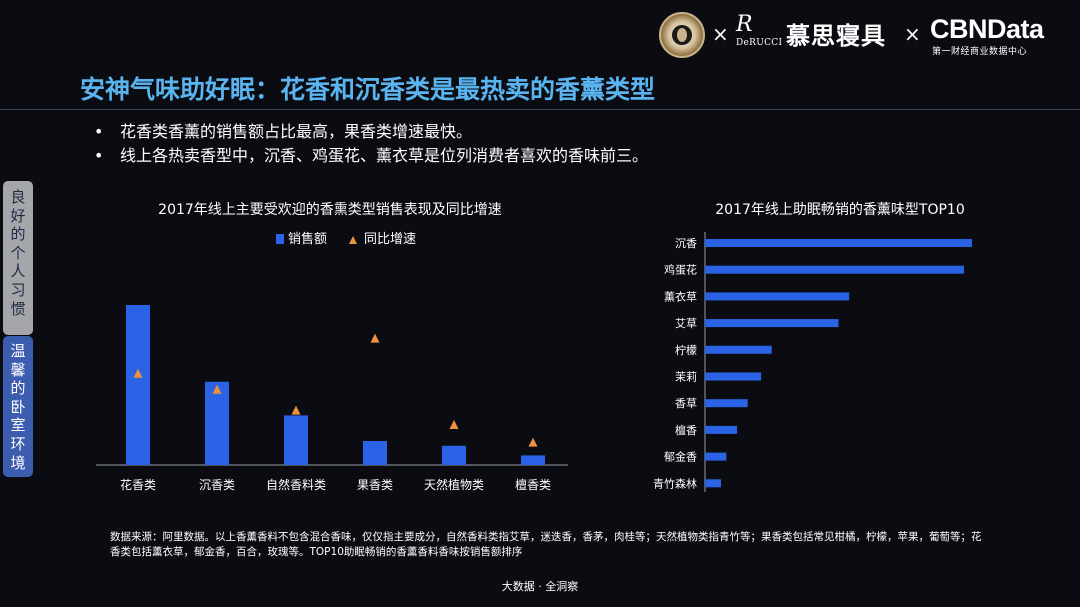  I want to click on legend-swatch-growth, so click(353, 240).